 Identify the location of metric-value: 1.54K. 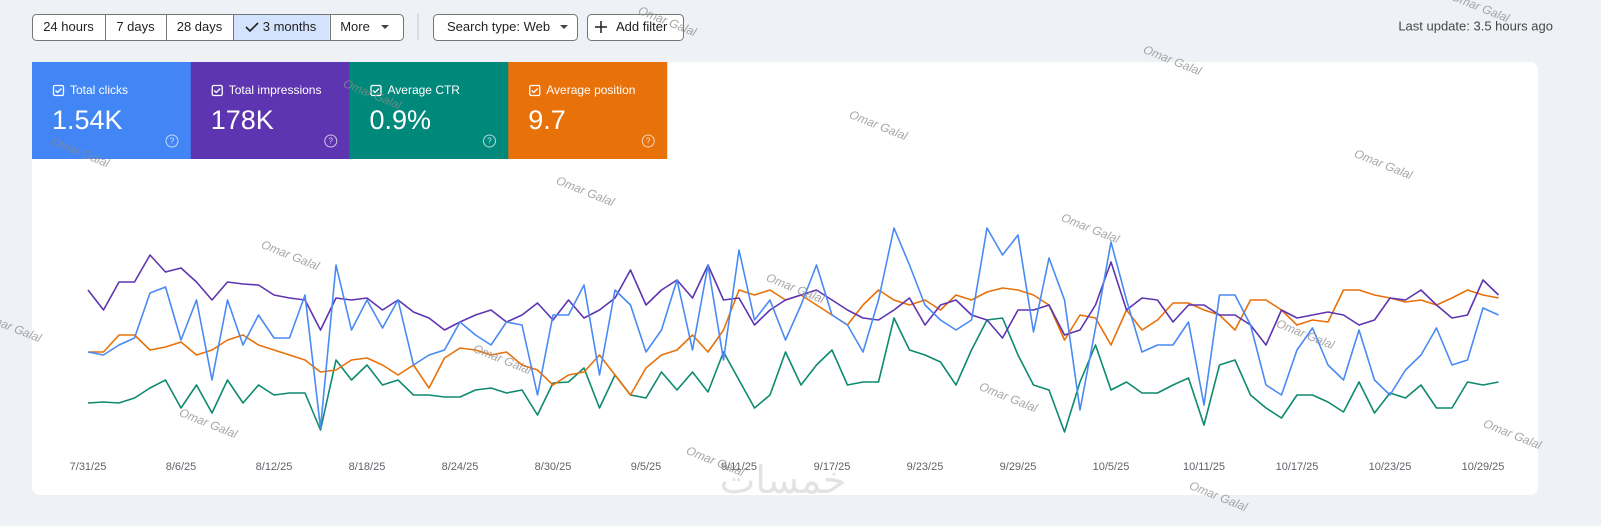
(87, 120).